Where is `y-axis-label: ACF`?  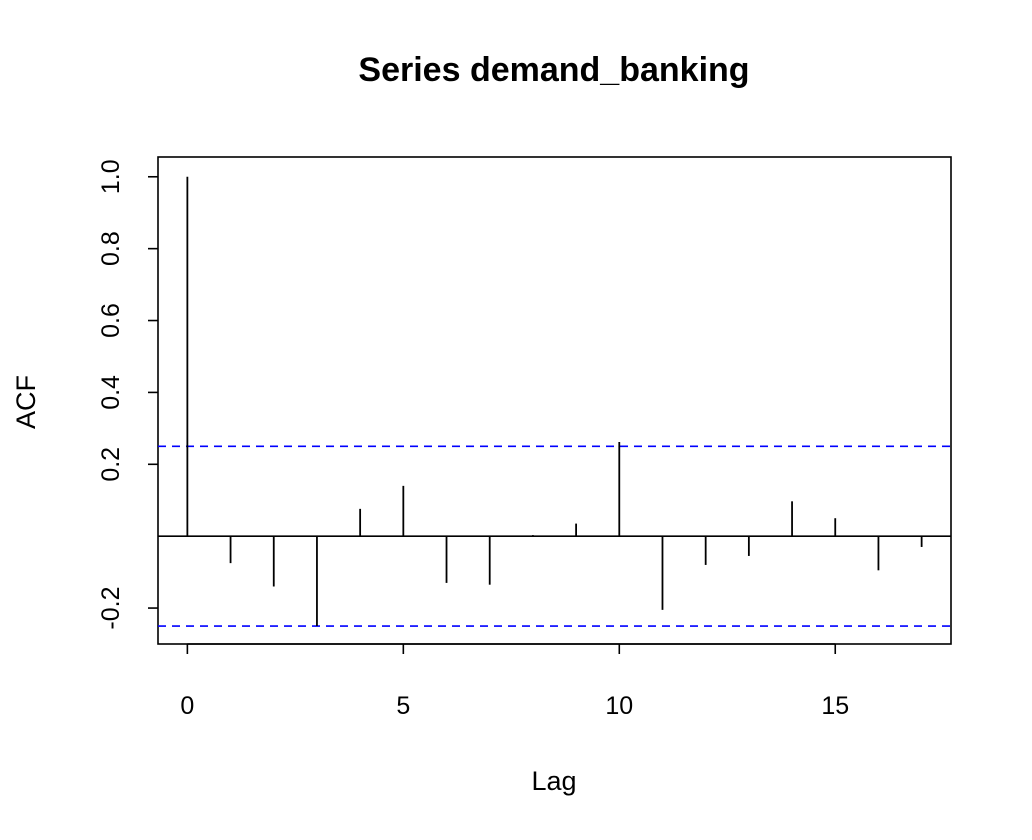 y-axis-label: ACF is located at coordinates (26, 402).